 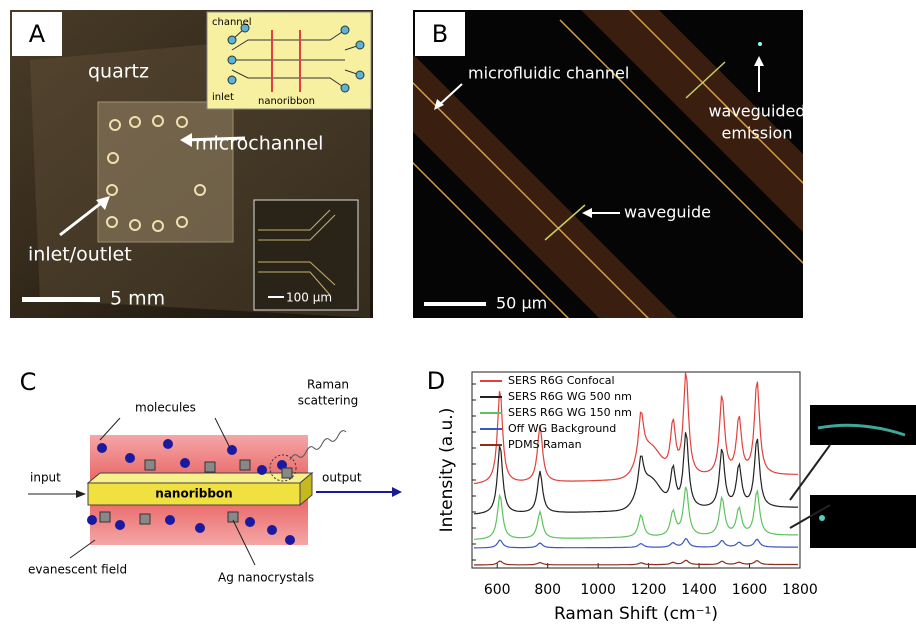 I want to click on ports, so click(x=156, y=173).